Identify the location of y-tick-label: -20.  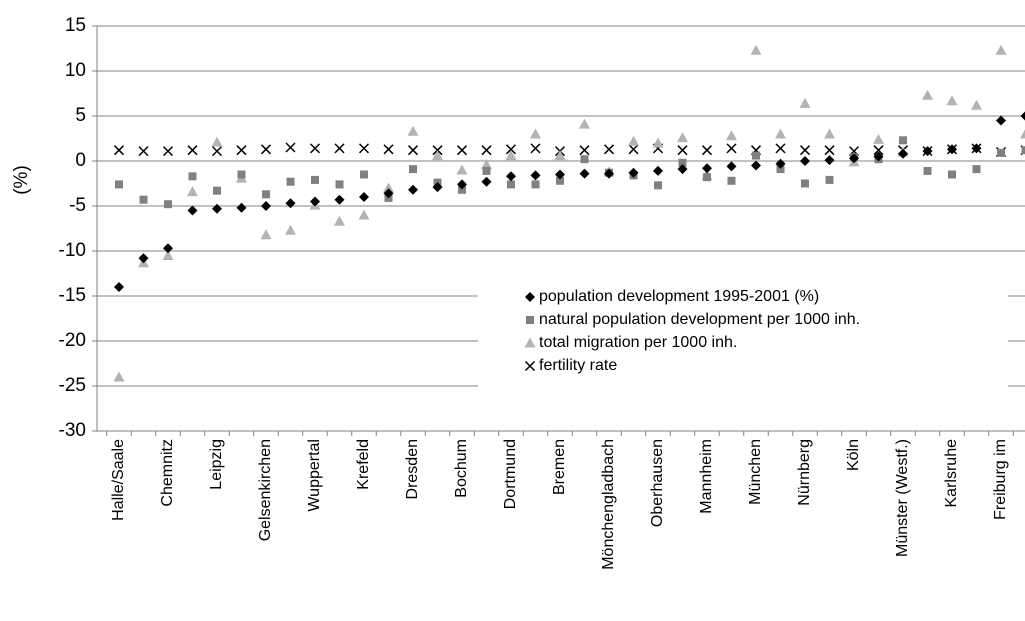
(72, 340).